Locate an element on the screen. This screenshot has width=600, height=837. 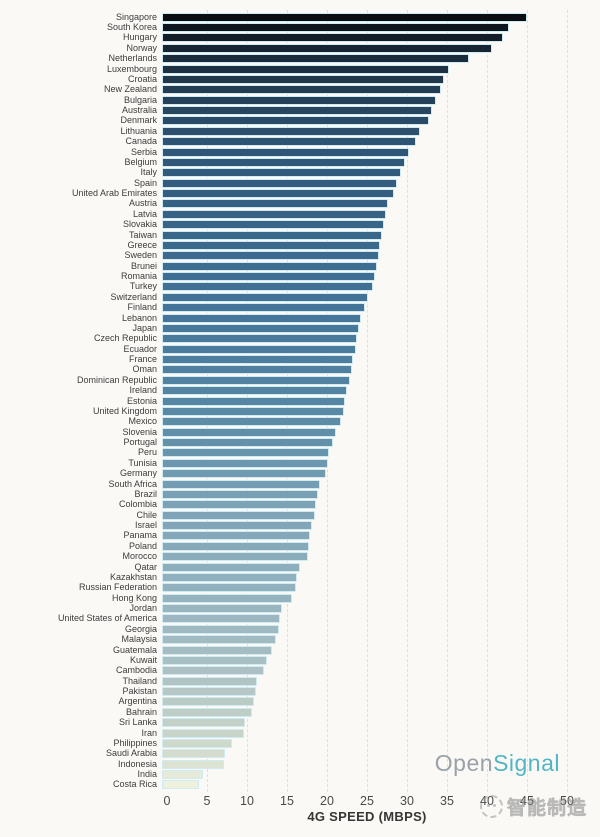
bar-row: Australia is located at coordinates (300, 110).